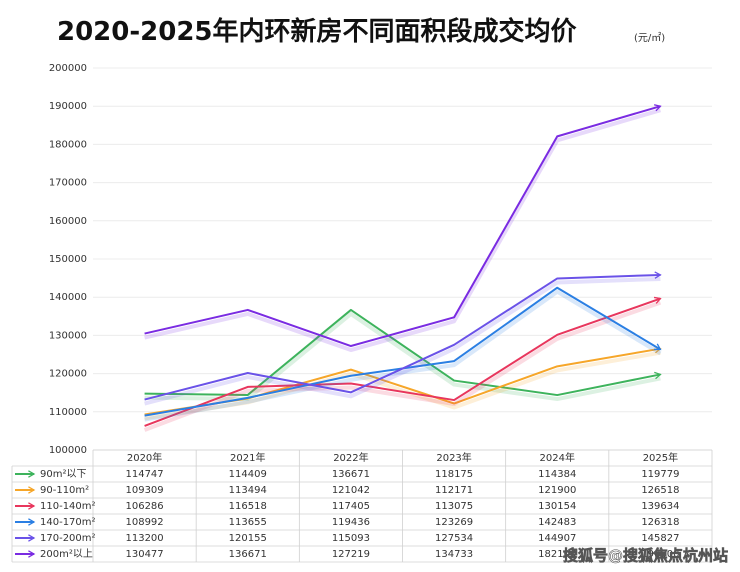 Image resolution: width=740 pixels, height=572 pixels. What do you see at coordinates (68, 522) in the screenshot?
I see `legend-label: 140-170m²` at bounding box center [68, 522].